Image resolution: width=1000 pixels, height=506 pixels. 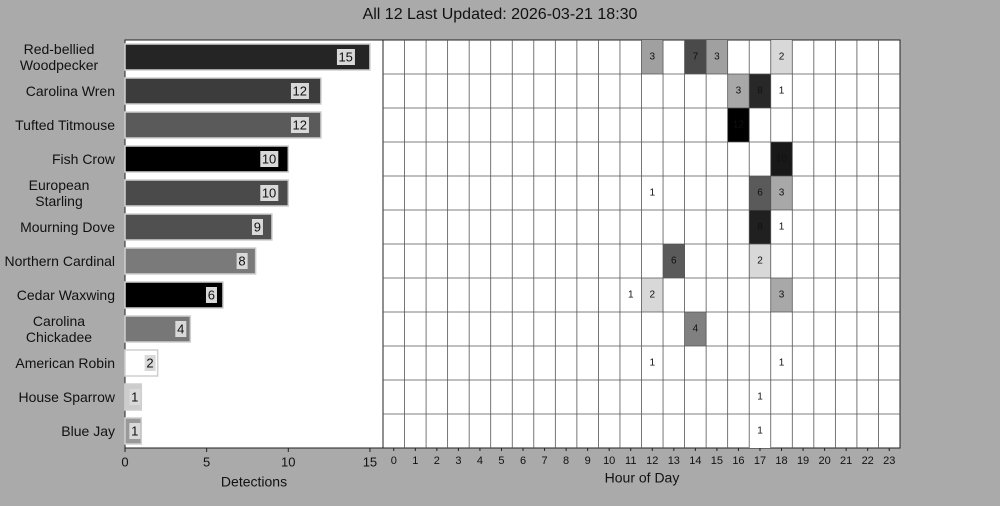 I want to click on x-tick-label: 4, so click(x=480, y=461).